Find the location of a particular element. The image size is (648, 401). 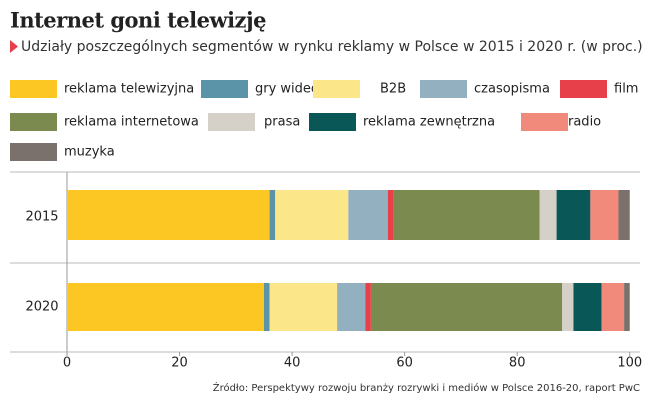

y-tick-label: 2015 is located at coordinates (41, 217).